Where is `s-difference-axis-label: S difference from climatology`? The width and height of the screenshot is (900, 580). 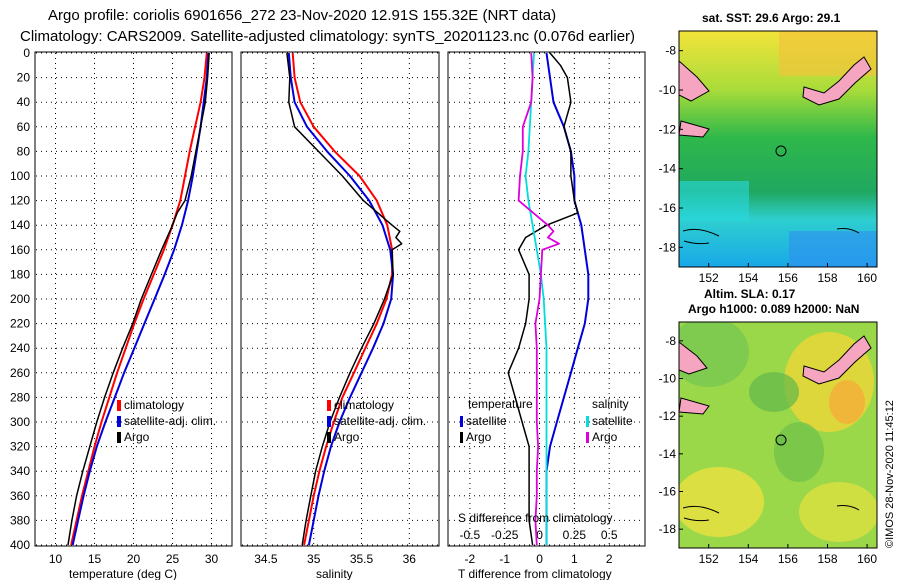
s-difference-axis-label: S difference from climatology is located at coordinates (535, 518).